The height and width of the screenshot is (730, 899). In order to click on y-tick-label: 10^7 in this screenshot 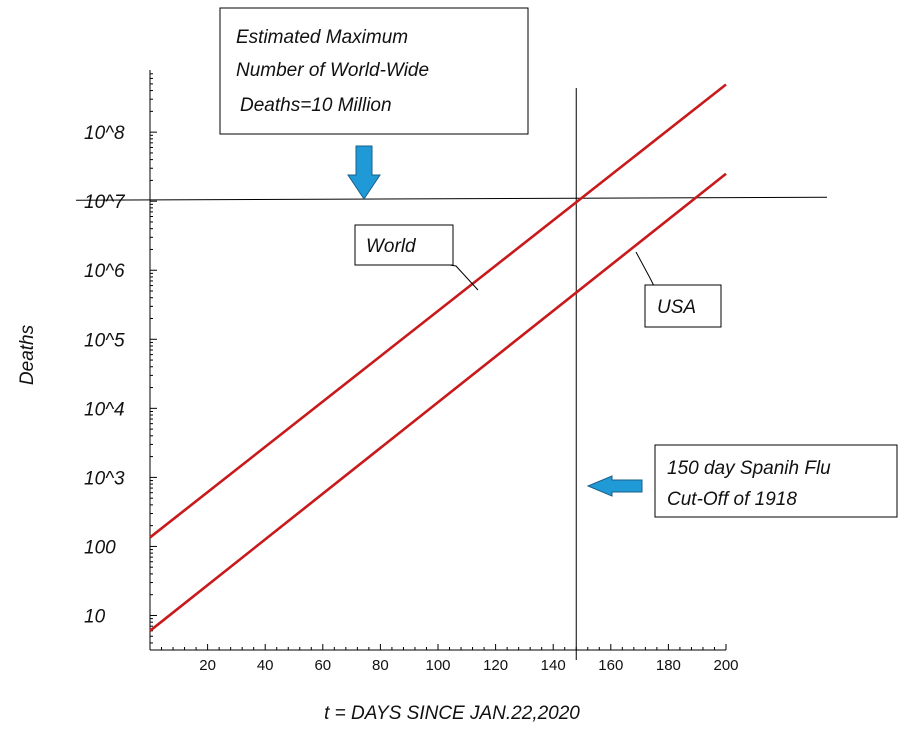, I will do `click(105, 202)`.